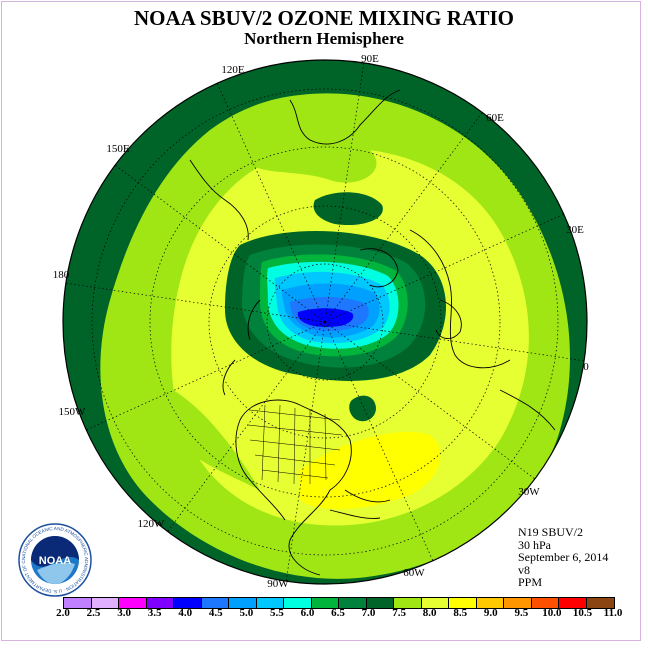 The image size is (648, 648). What do you see at coordinates (215, 613) in the screenshot?
I see `colorbar-tick-label: 4.5` at bounding box center [215, 613].